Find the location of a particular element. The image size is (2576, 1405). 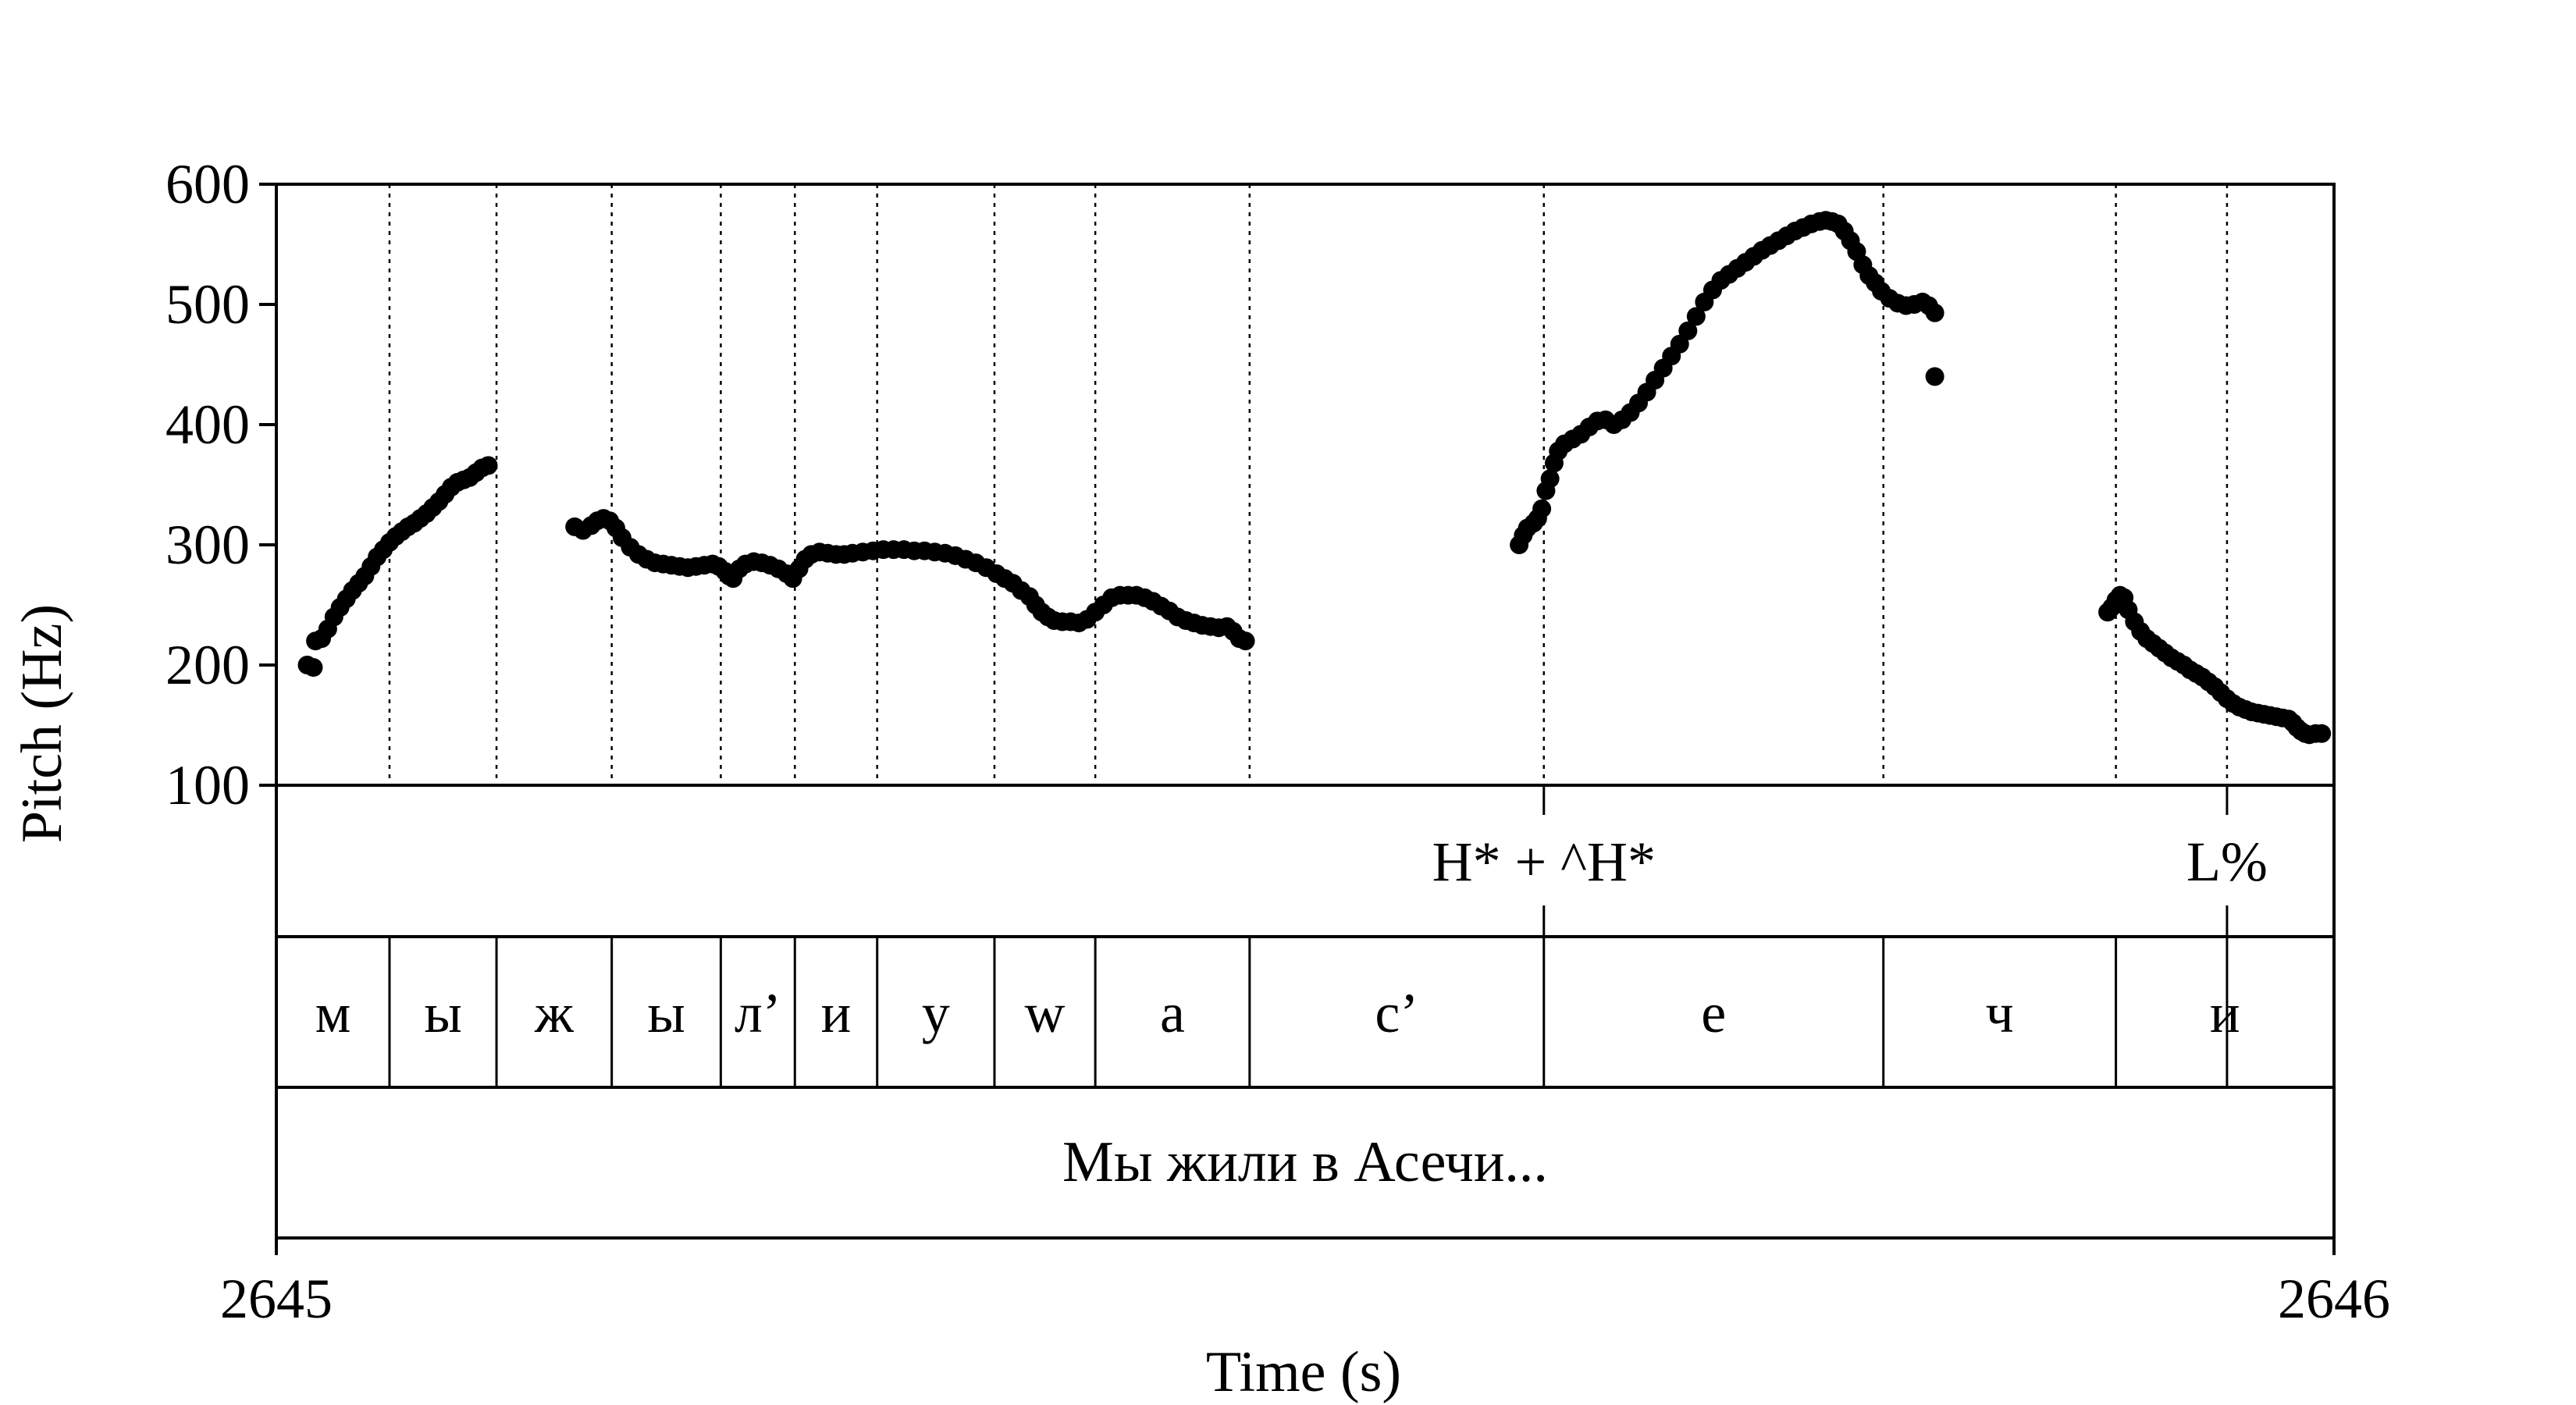

segment-label: ч is located at coordinates (2000, 1013).